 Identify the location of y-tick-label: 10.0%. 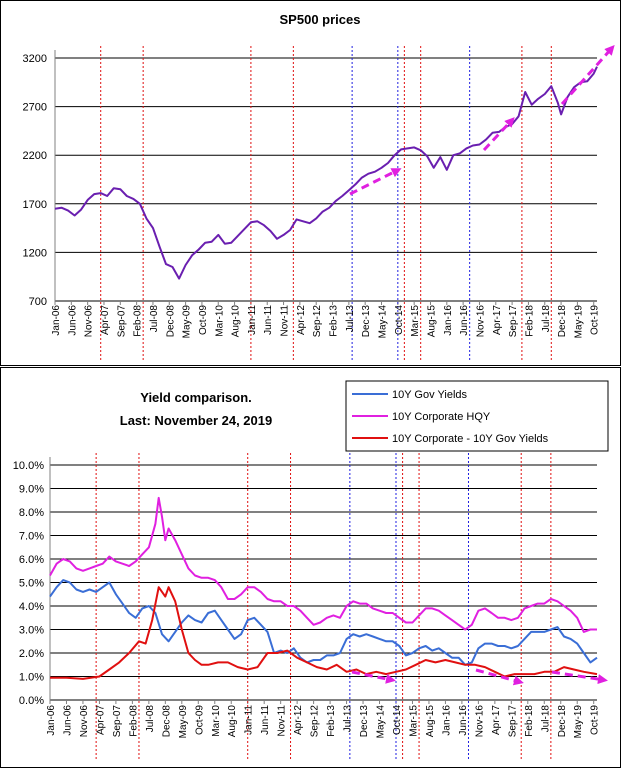
(28, 466).